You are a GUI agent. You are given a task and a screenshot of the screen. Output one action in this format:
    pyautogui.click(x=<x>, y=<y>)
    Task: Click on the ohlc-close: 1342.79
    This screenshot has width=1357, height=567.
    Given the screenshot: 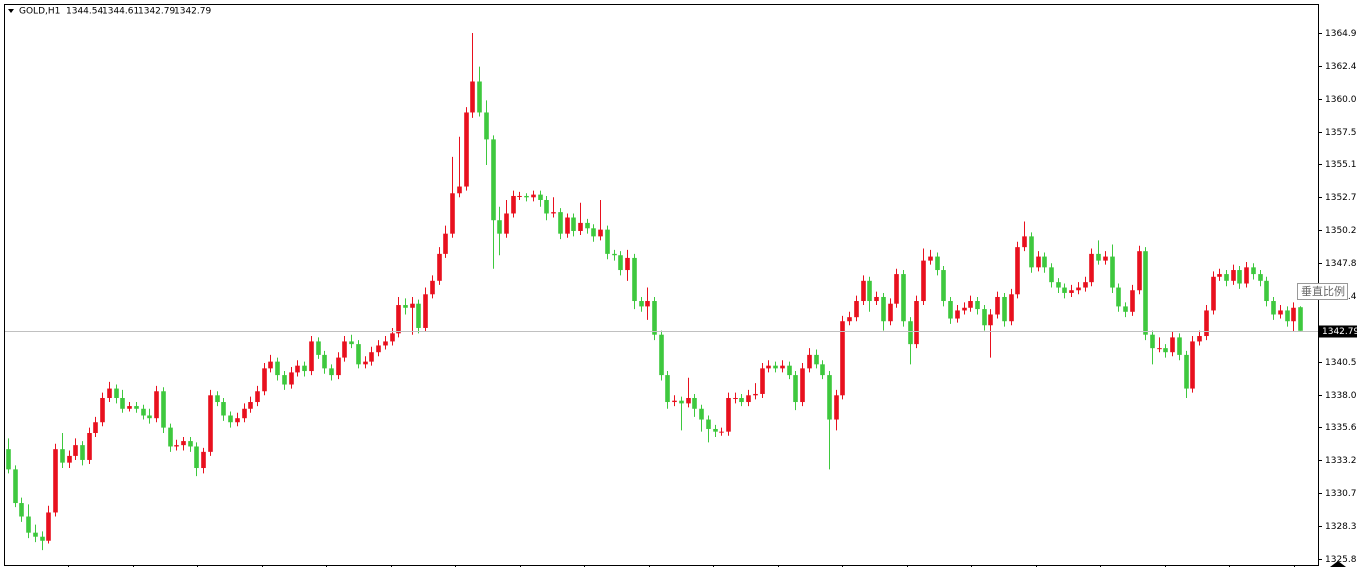 What is the action you would take?
    pyautogui.click(x=192, y=12)
    